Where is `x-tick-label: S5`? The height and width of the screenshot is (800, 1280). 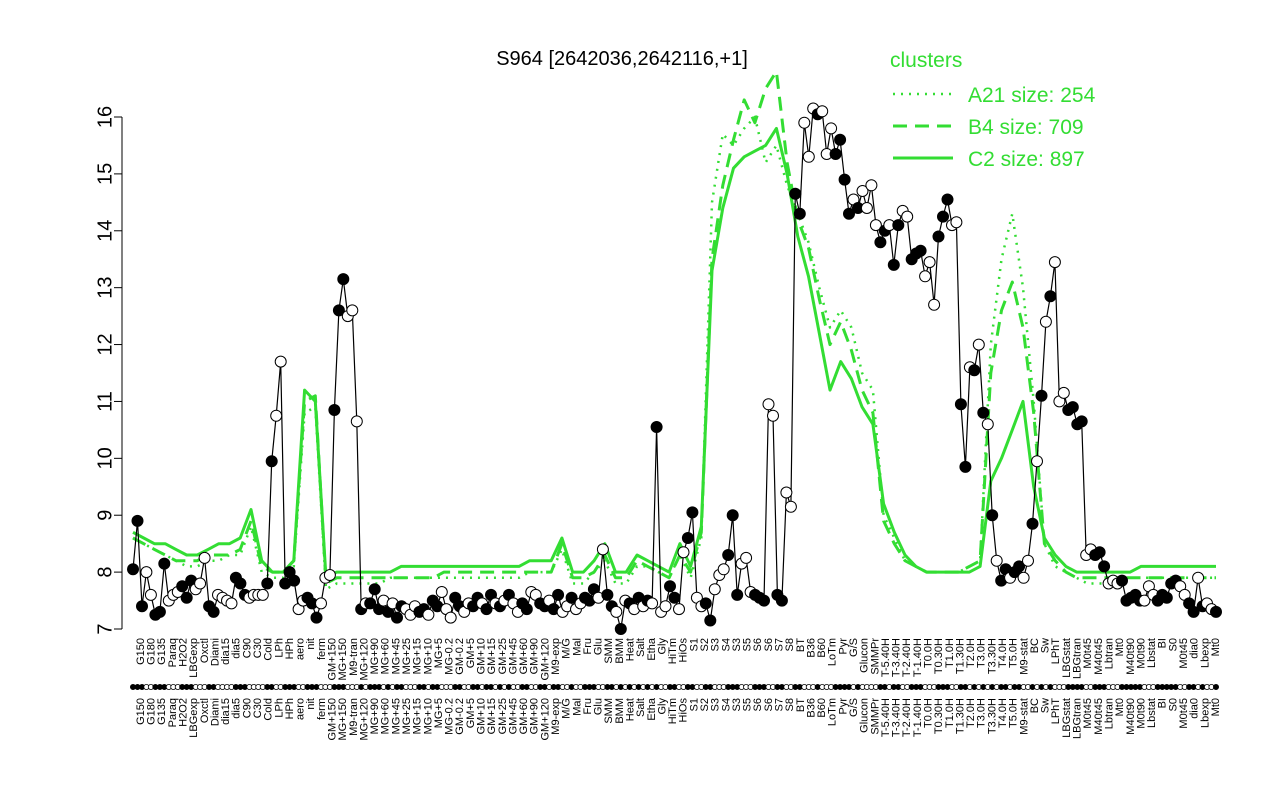 x-tick-label: S5 is located at coordinates (748, 704).